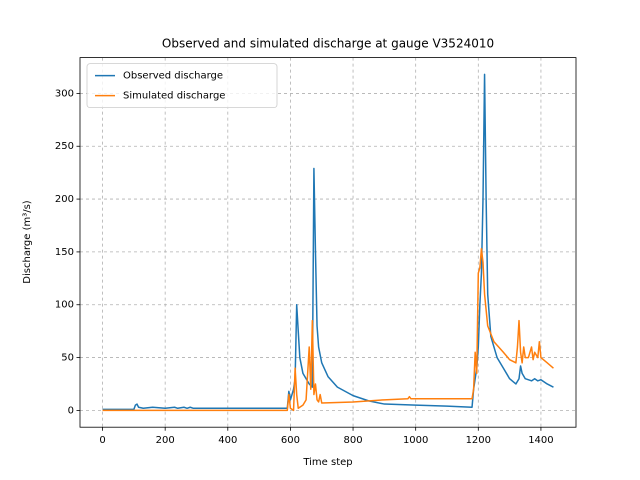 Image resolution: width=640 pixels, height=480 pixels. What do you see at coordinates (64, 146) in the screenshot?
I see `y-tick-label: 250` at bounding box center [64, 146].